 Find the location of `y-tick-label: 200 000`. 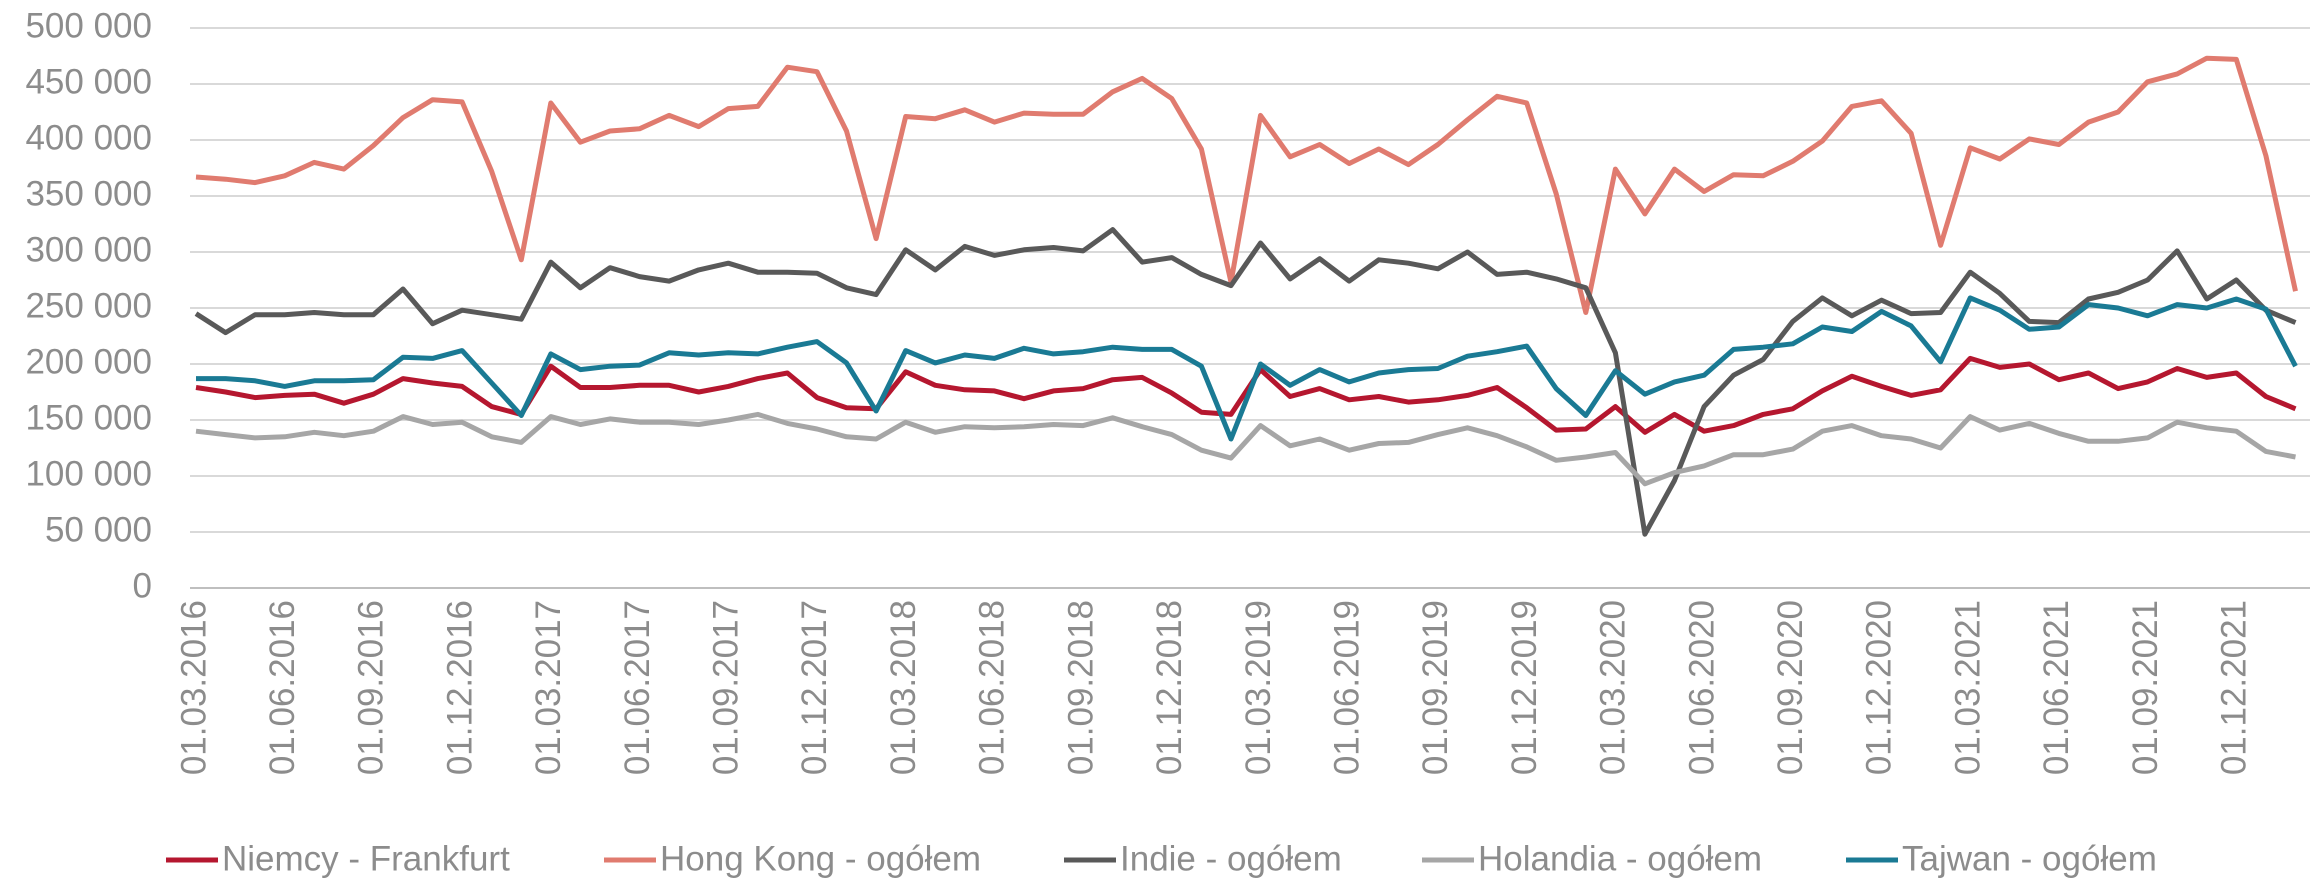

y-tick-label: 200 000 is located at coordinates (88, 361).